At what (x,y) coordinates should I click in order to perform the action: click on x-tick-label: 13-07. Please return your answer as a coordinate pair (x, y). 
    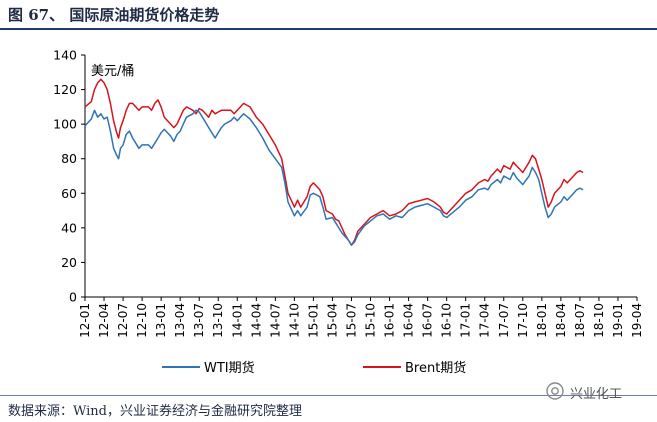
    Looking at the image, I should click on (199, 320).